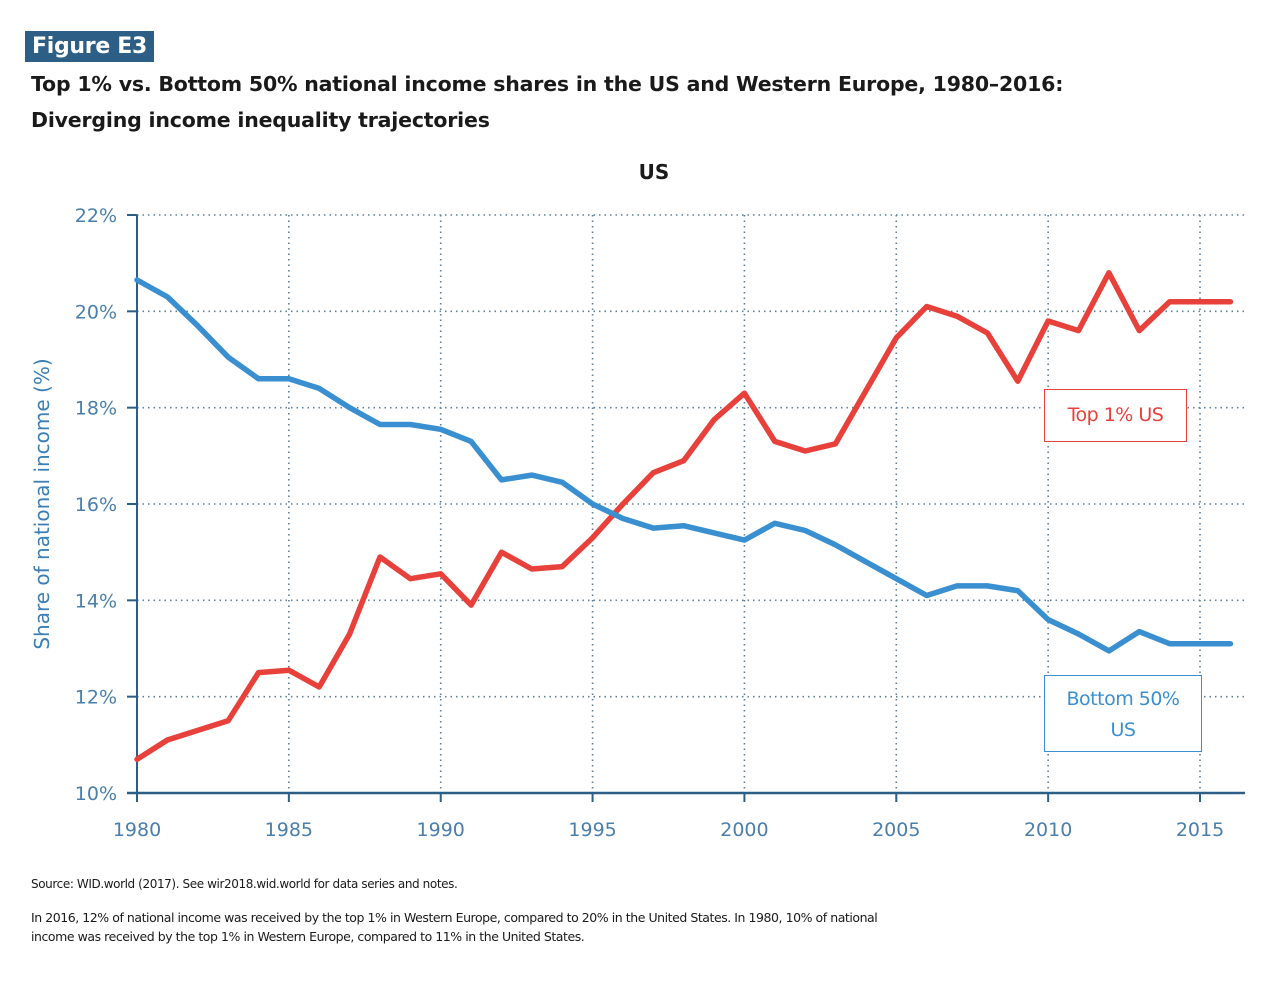 The image size is (1280, 984). What do you see at coordinates (1048, 830) in the screenshot?
I see `x-tick-label: 2010` at bounding box center [1048, 830].